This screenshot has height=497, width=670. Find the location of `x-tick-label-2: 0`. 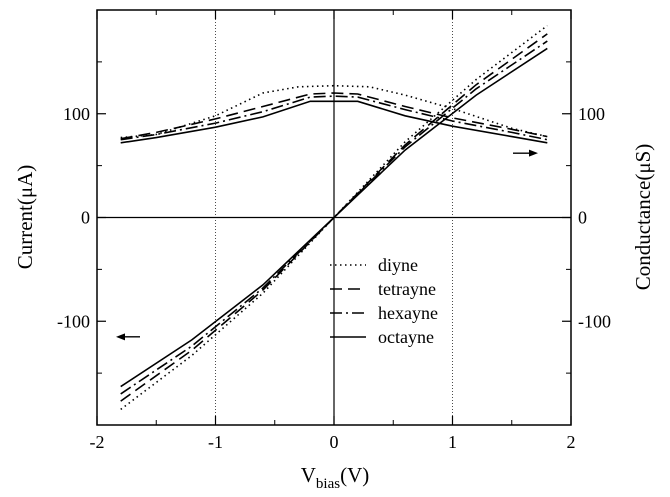

x-tick-label-2: 0 is located at coordinates (334, 442).